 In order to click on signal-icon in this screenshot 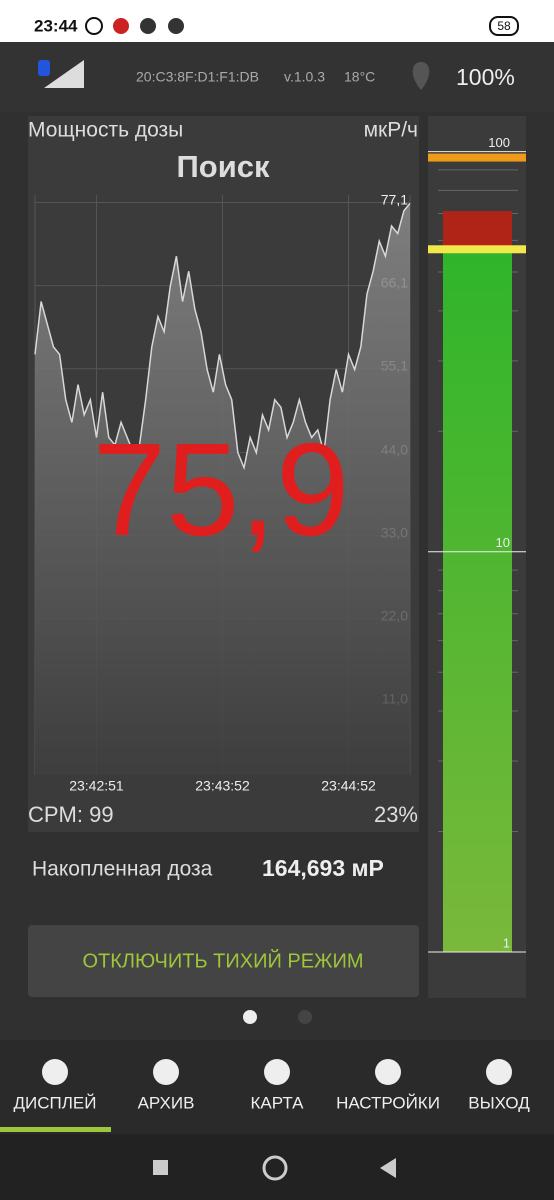, I will do `click(64, 74)`.